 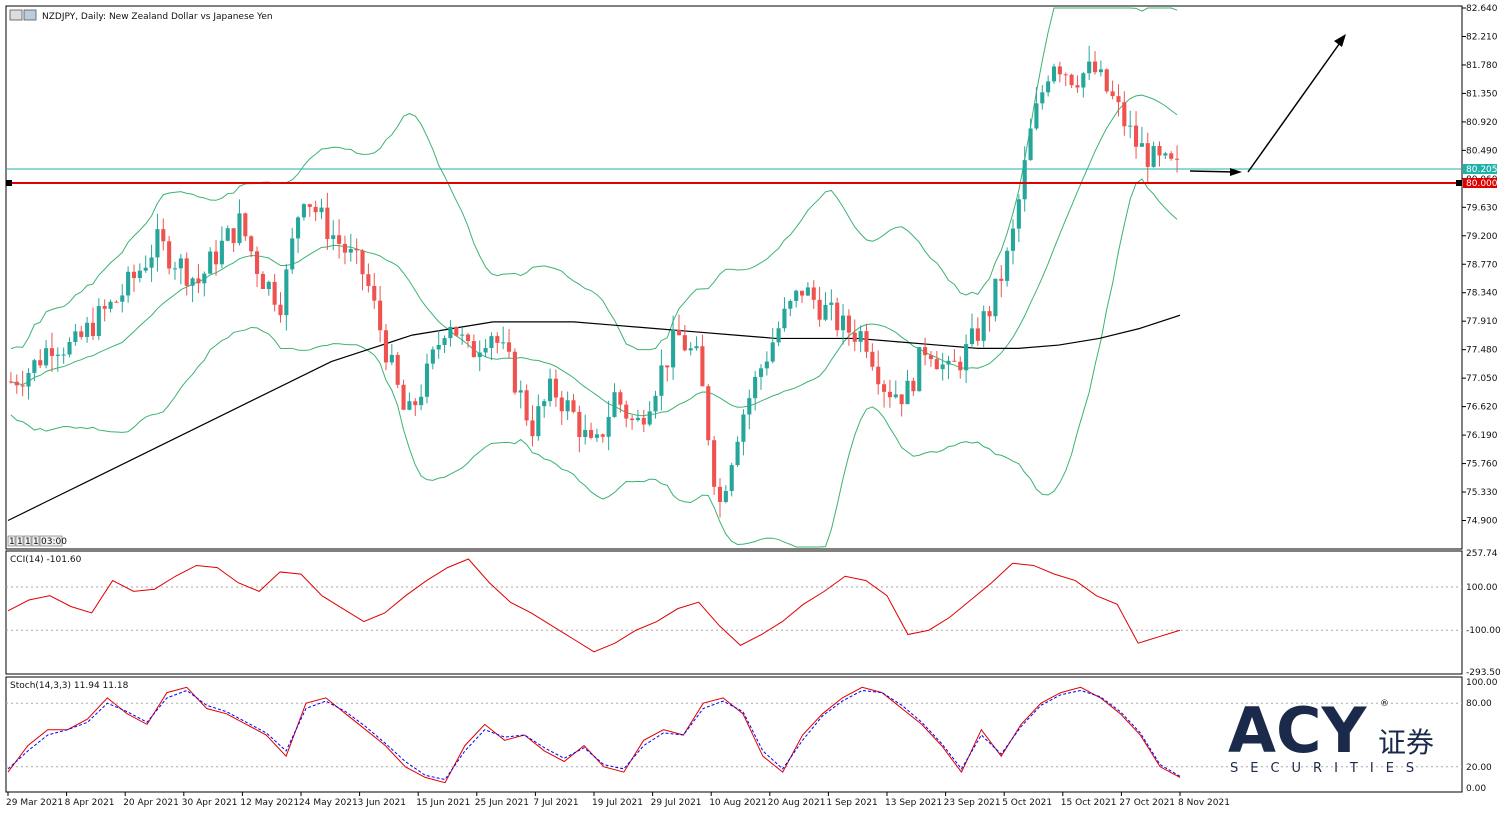 I want to click on timeframe-button, so click(x=27, y=541).